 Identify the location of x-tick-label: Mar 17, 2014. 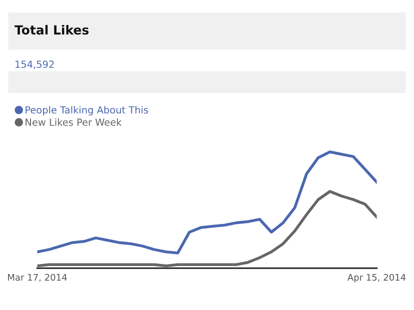
(37, 278).